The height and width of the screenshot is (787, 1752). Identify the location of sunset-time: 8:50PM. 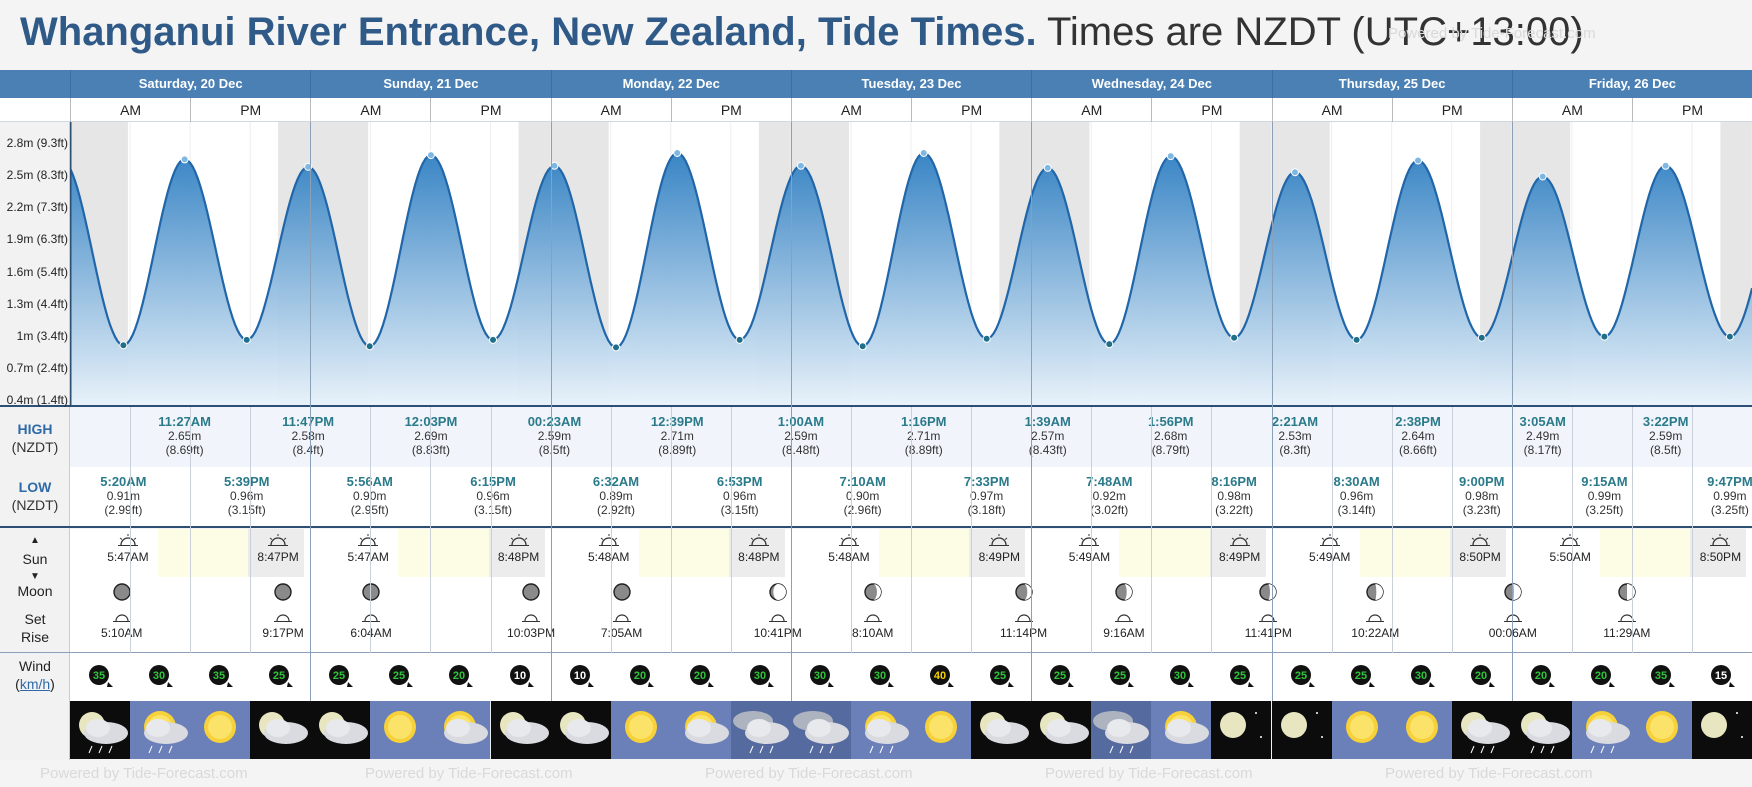
(1480, 557).